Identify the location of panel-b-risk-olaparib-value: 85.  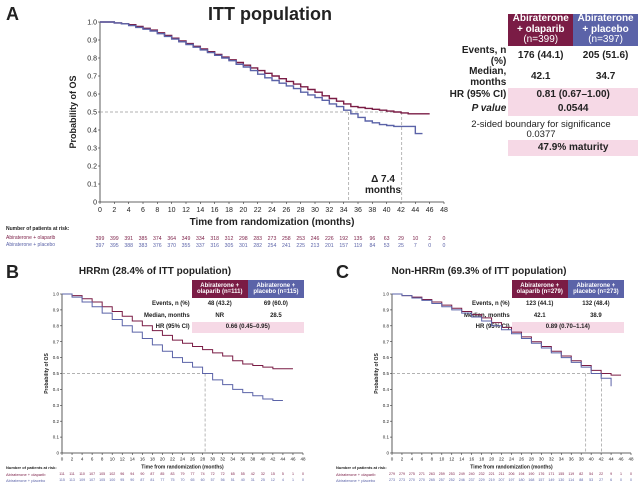
(162, 474).